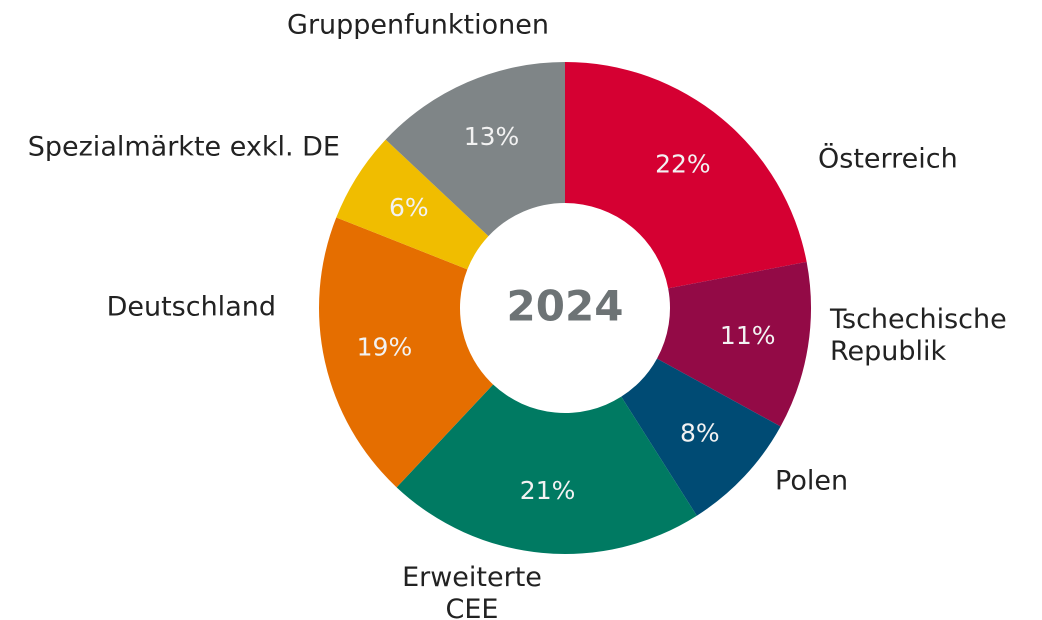  I want to click on category-label: Polen, so click(811, 481).